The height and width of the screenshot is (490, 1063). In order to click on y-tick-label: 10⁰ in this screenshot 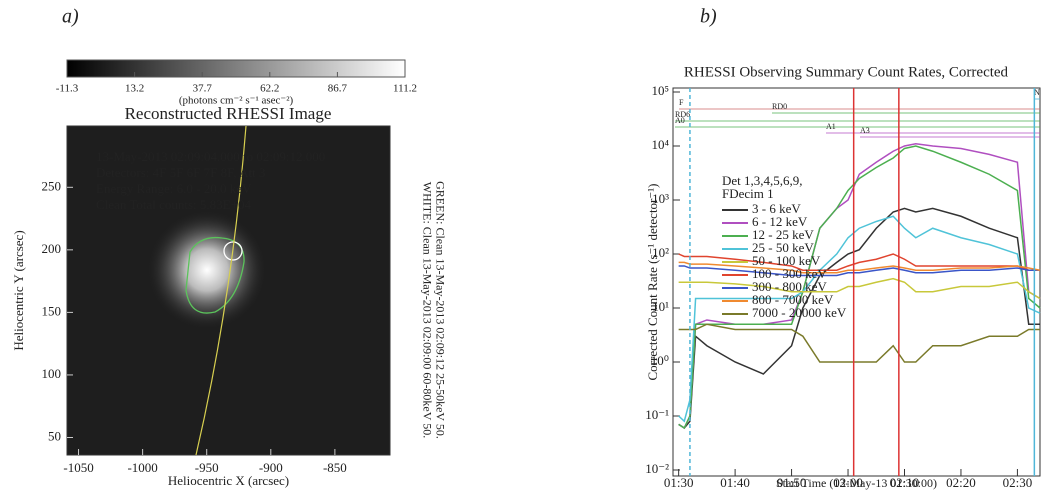, I will do `click(660, 360)`.